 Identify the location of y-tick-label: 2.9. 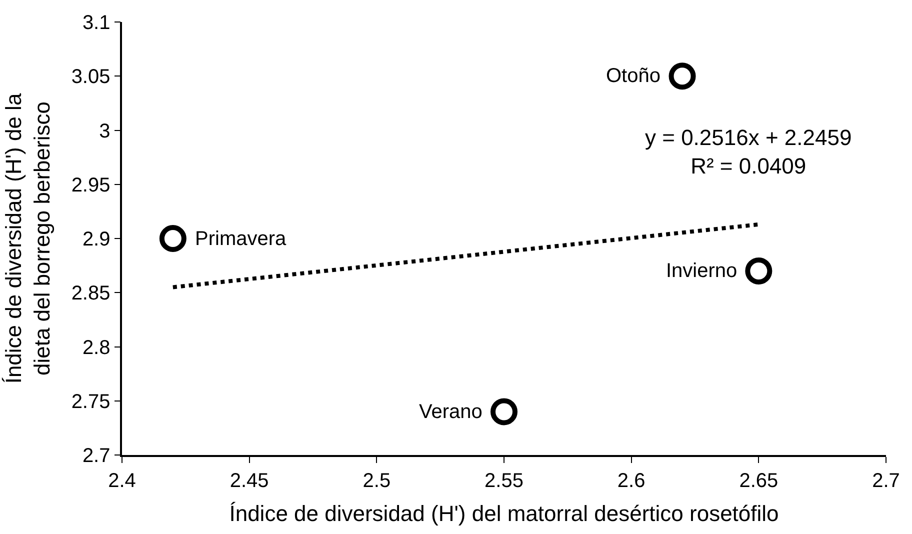
(96, 239).